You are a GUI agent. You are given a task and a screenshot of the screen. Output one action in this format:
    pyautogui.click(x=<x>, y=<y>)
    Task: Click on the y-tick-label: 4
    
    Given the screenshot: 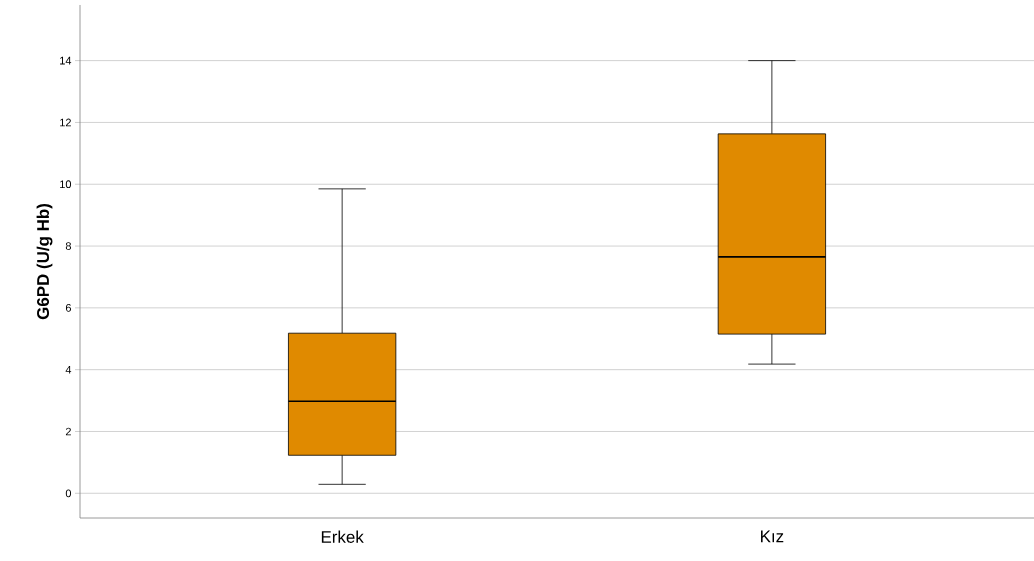 What is the action you would take?
    pyautogui.click(x=68, y=369)
    